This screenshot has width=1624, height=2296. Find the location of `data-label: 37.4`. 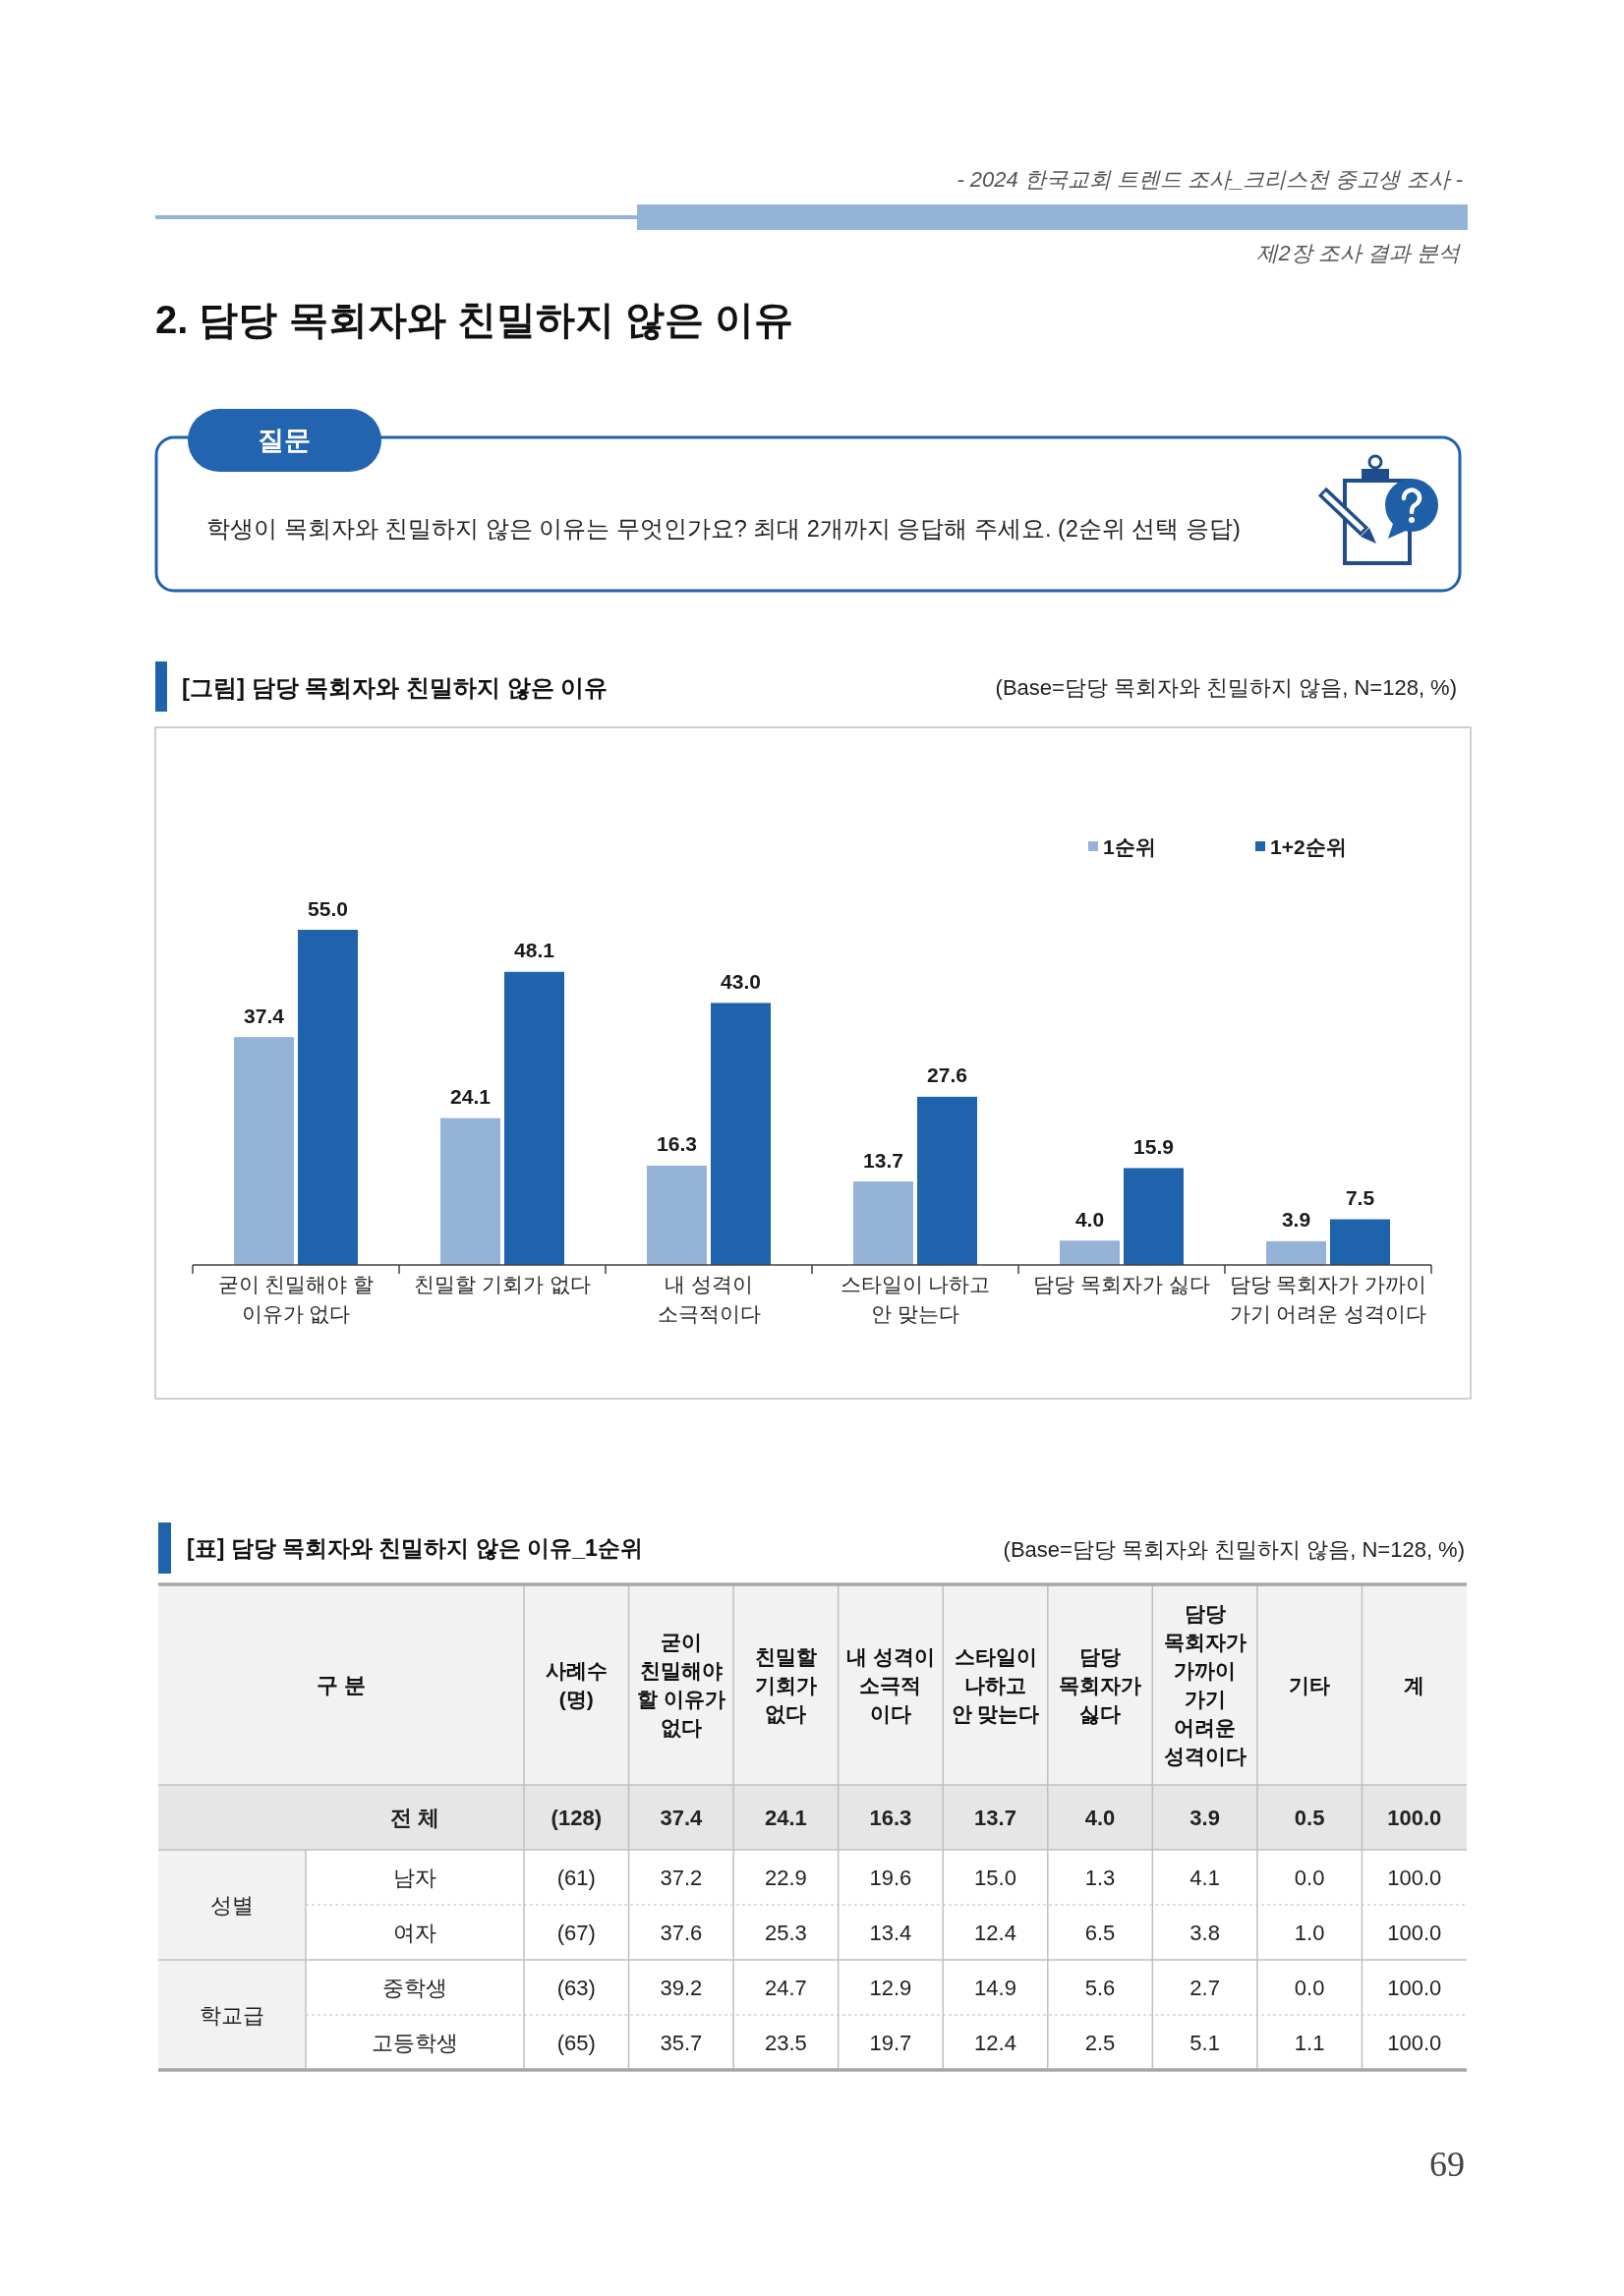

data-label: 37.4 is located at coordinates (681, 1818).